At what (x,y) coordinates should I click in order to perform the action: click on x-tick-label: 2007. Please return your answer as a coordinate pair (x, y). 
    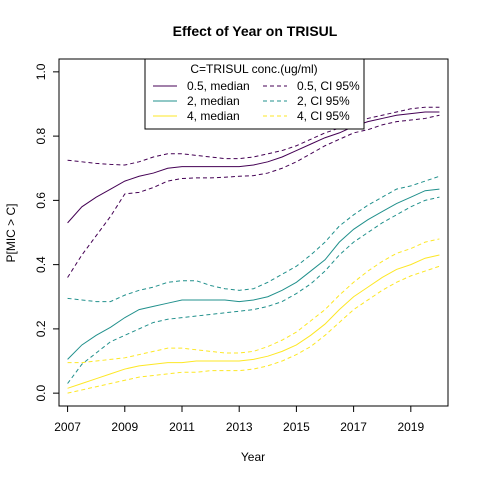
    Looking at the image, I should click on (67, 427).